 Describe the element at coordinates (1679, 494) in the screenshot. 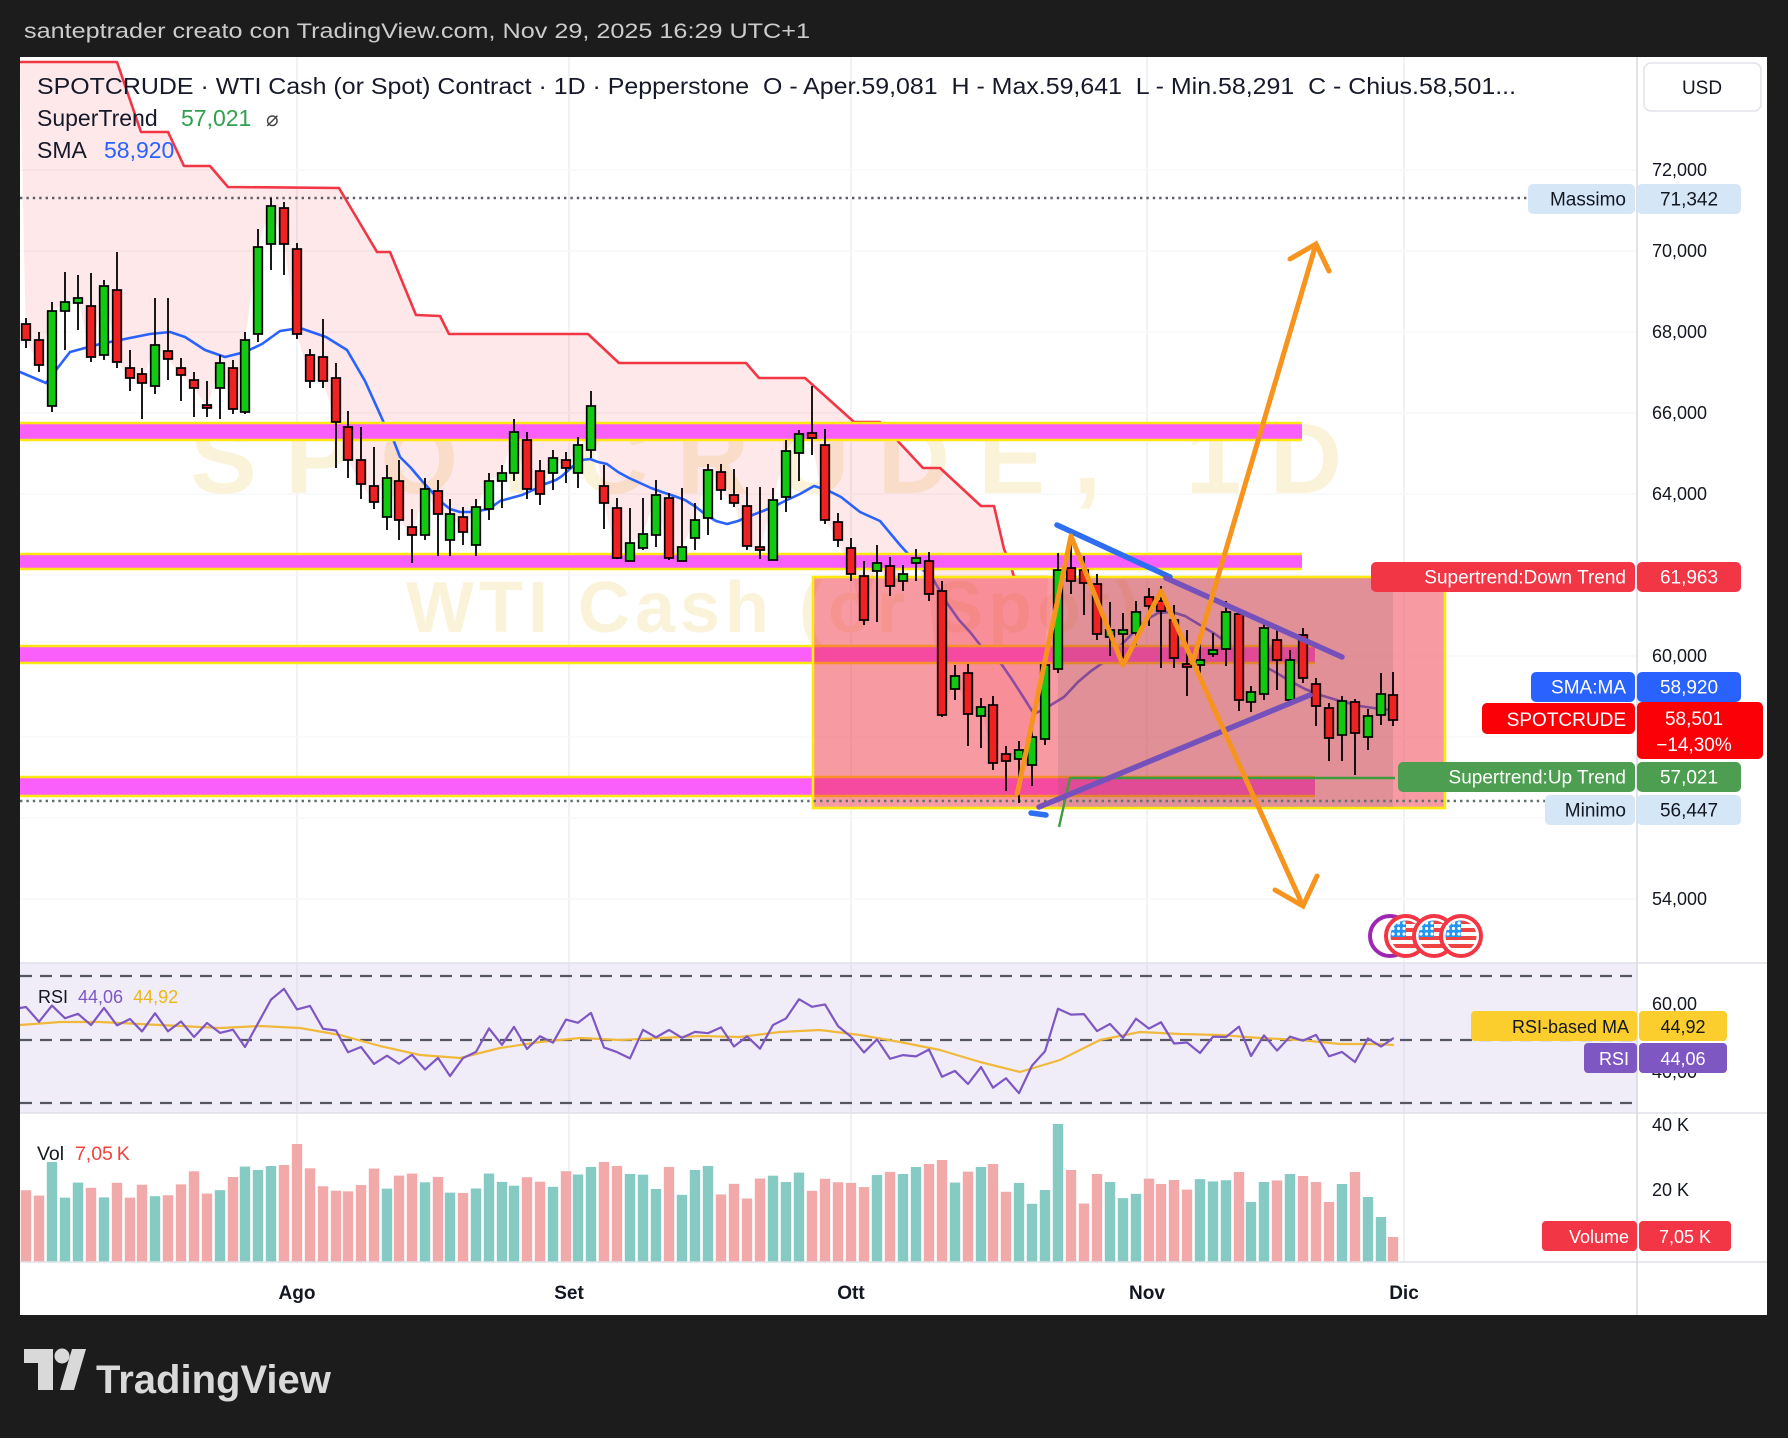

I see `svg-text: 64,000` at that location.